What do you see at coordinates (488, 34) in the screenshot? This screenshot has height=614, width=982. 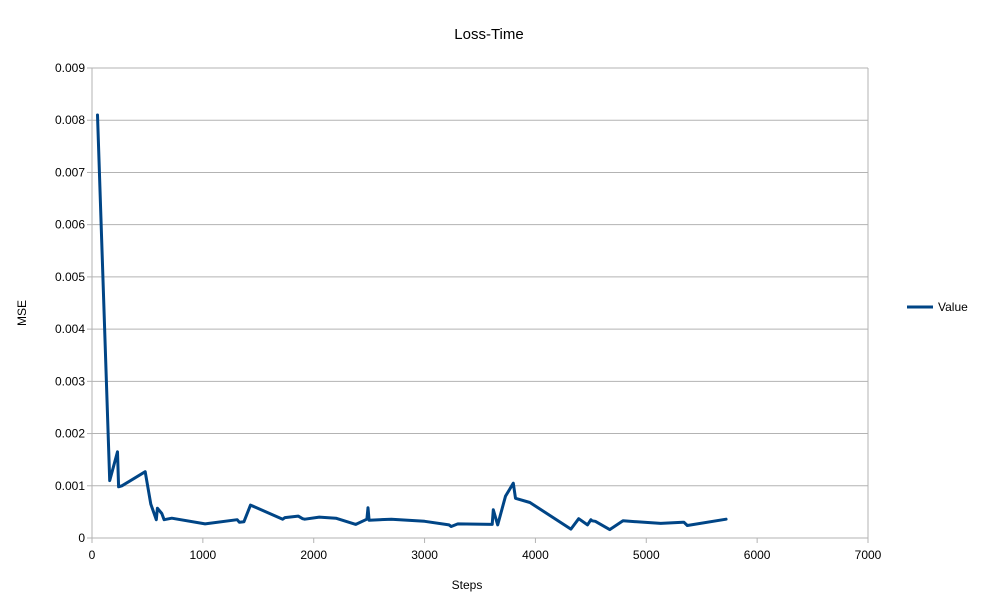 I see `chart-title: Loss-Time` at bounding box center [488, 34].